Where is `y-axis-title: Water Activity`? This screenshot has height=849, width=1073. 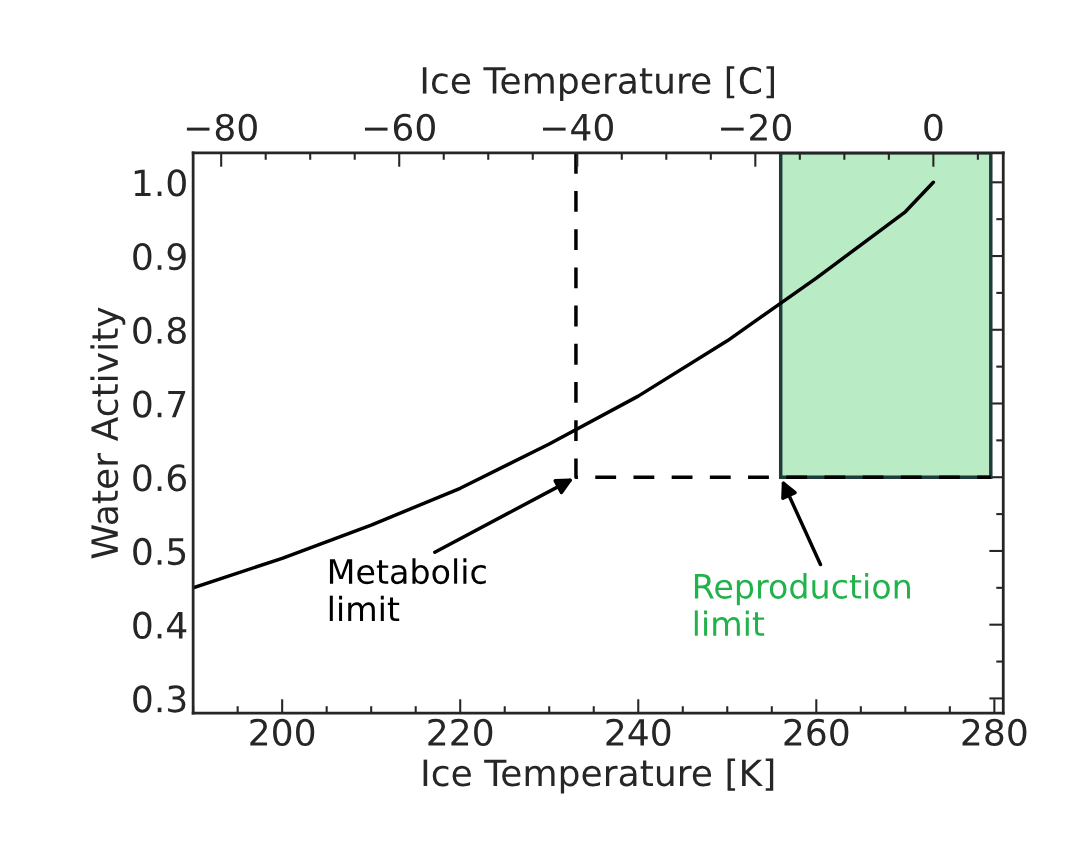 y-axis-title: Water Activity is located at coordinates (108, 433).